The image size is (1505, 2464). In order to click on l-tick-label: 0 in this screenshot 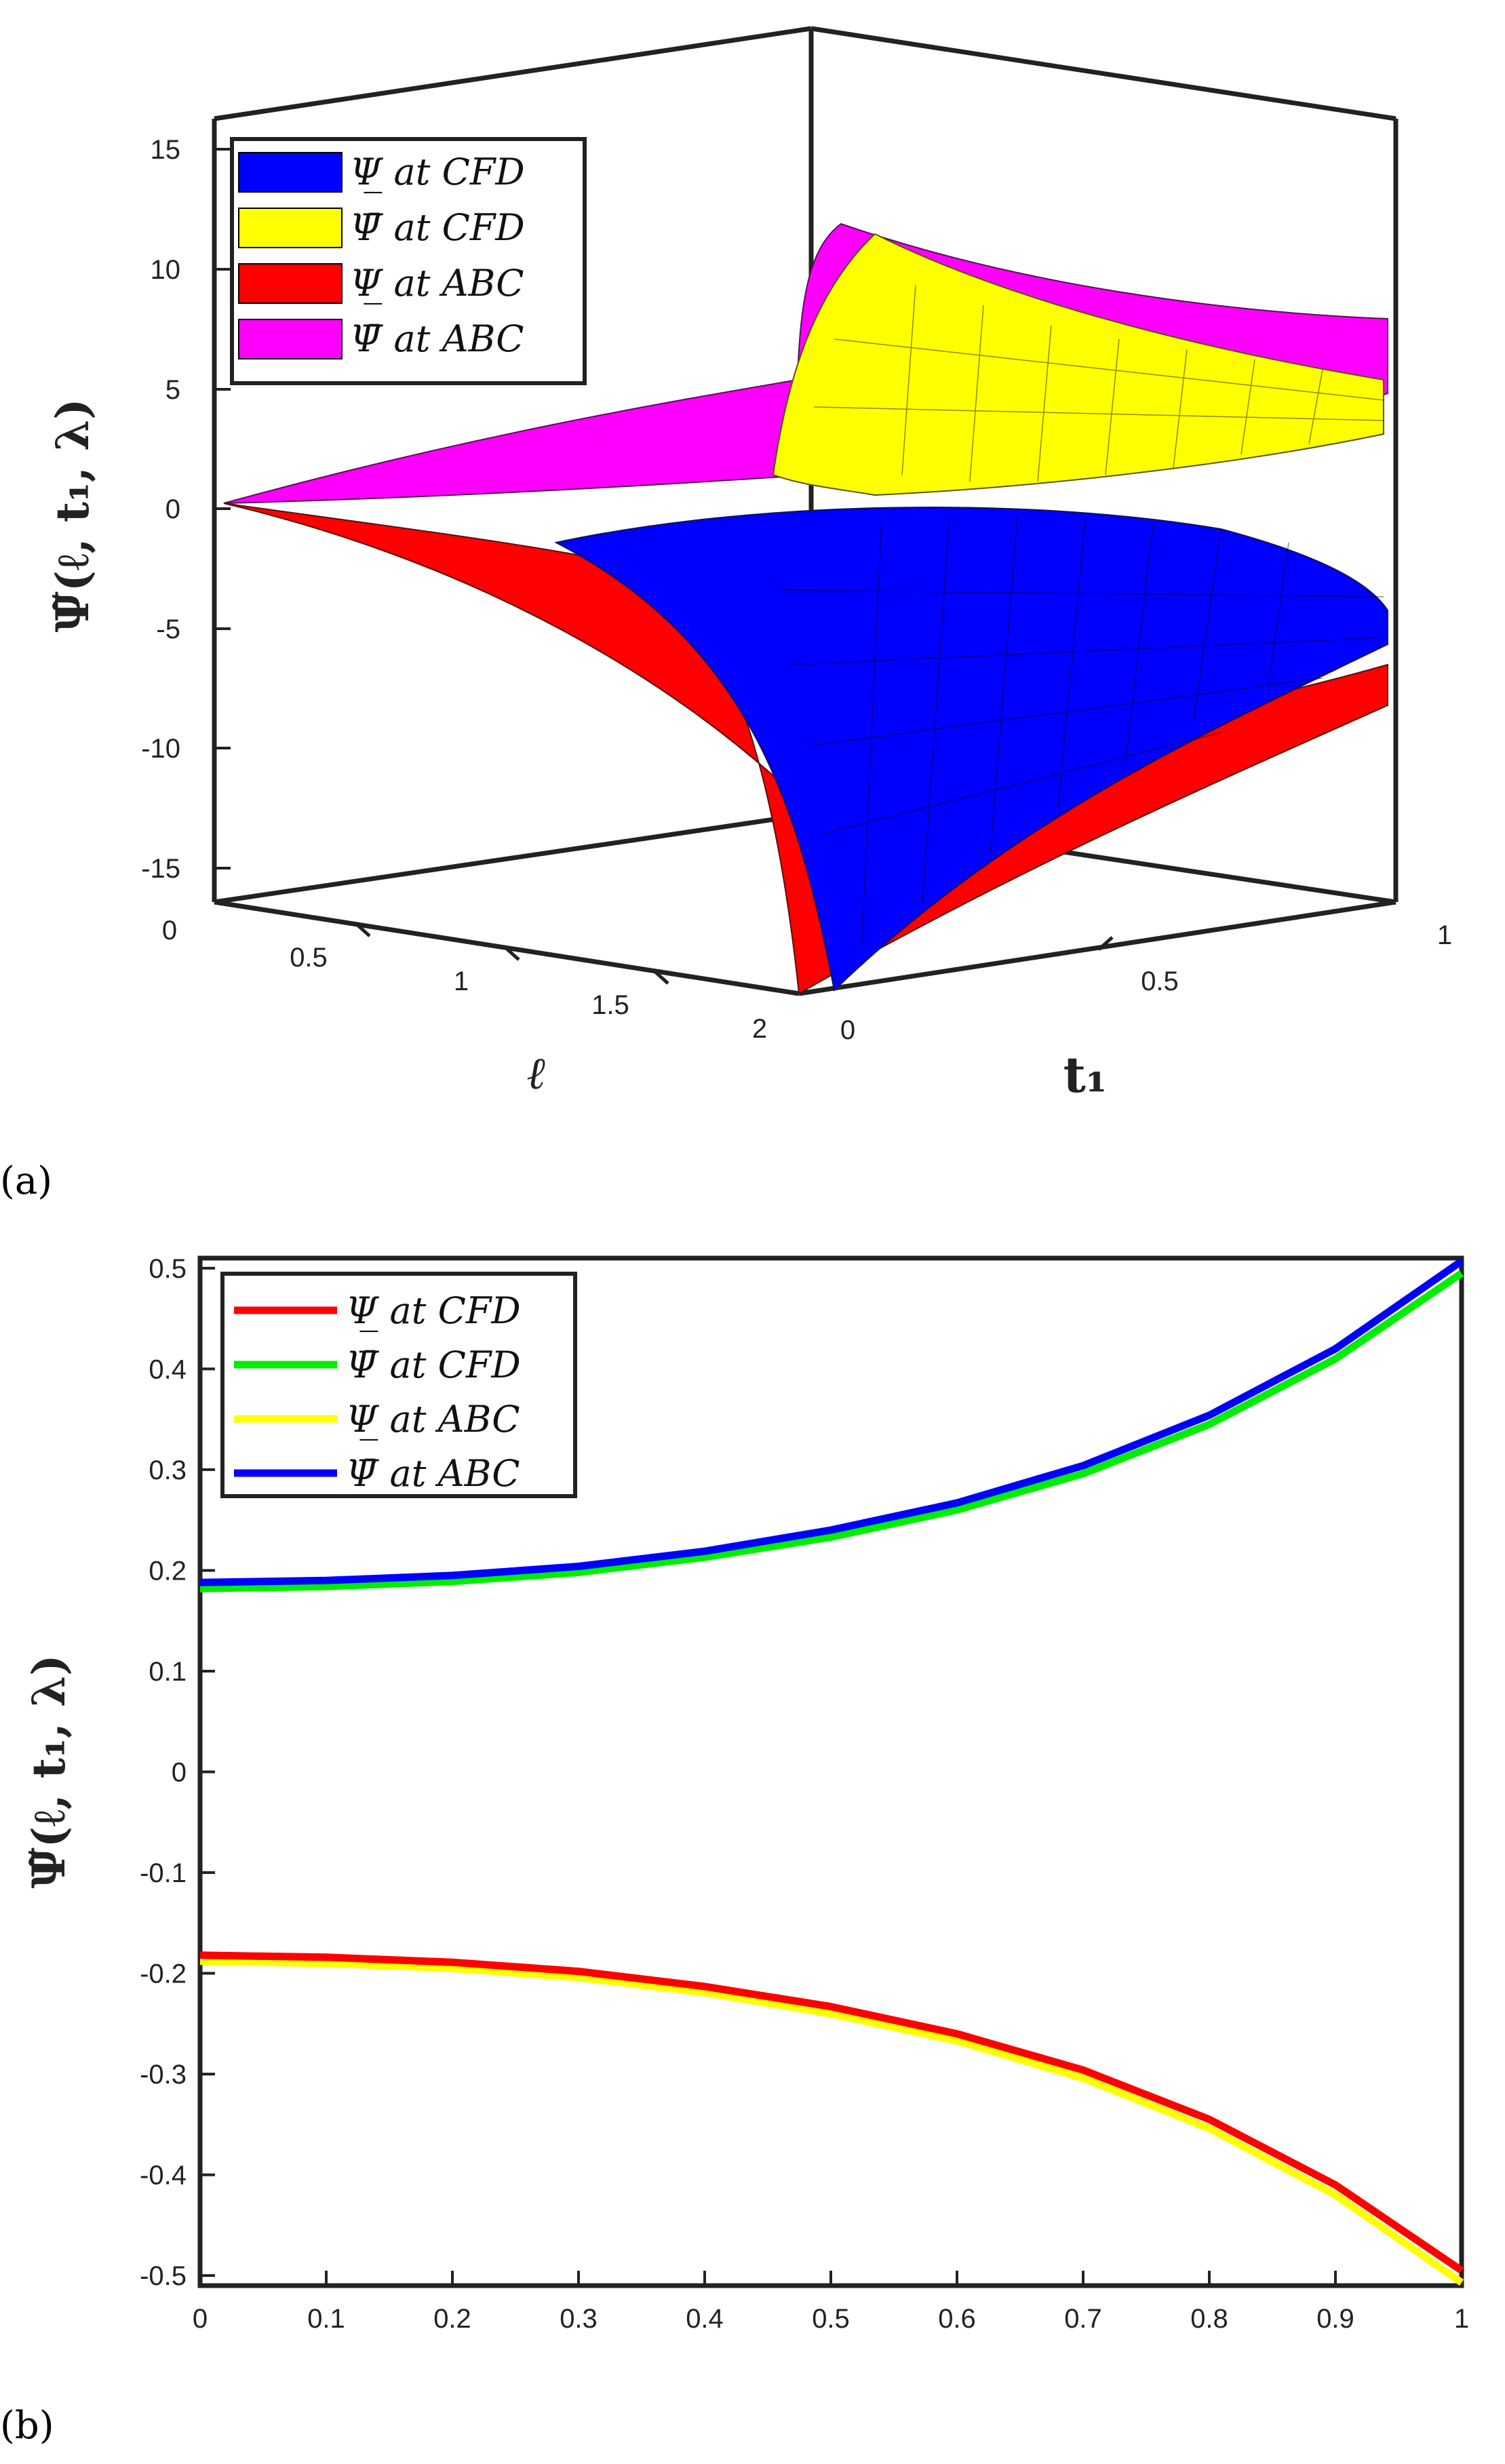, I will do `click(169, 930)`.